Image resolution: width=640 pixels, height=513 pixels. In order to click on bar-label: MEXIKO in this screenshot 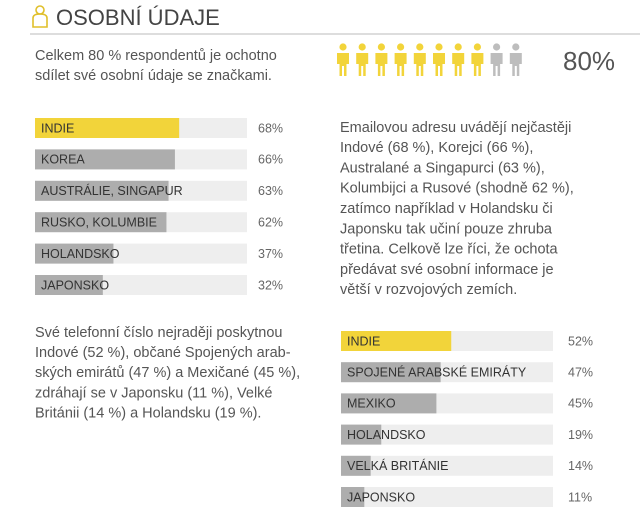, I will do `click(371, 404)`.